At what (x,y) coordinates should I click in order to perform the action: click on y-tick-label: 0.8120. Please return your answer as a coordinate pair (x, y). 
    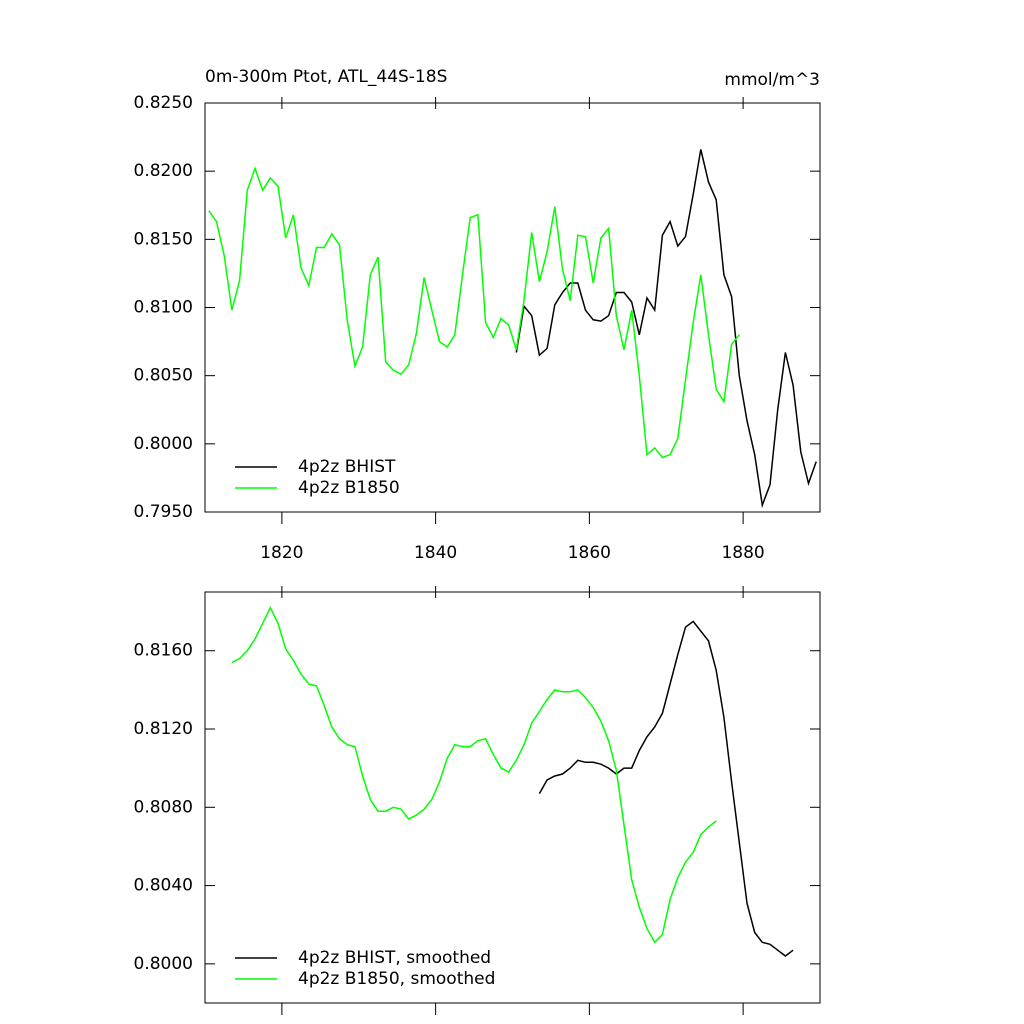
    Looking at the image, I should click on (163, 729).